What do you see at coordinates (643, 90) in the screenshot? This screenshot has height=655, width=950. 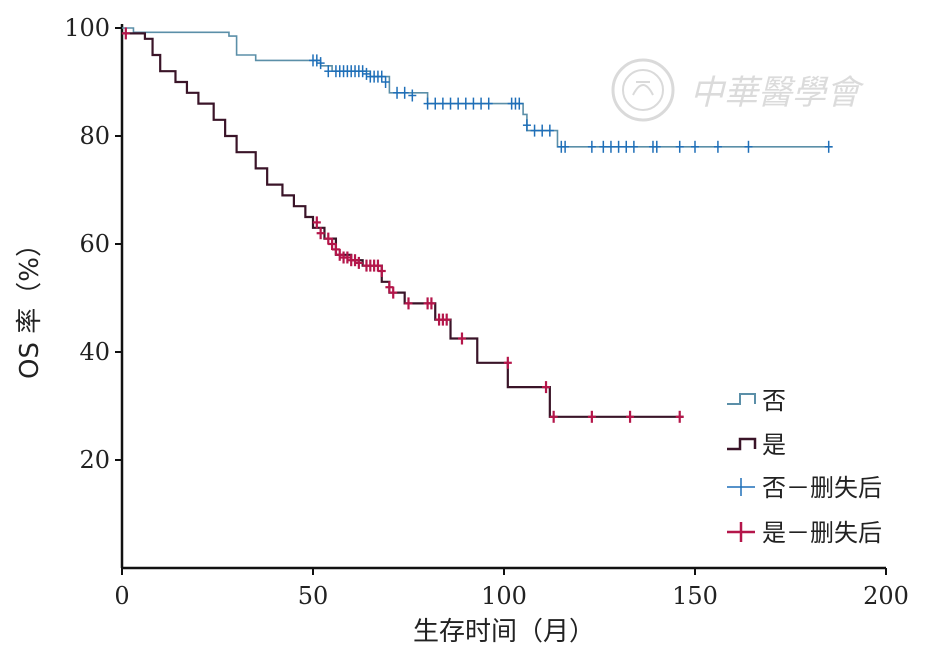 I see `watermark-seal-icon` at bounding box center [643, 90].